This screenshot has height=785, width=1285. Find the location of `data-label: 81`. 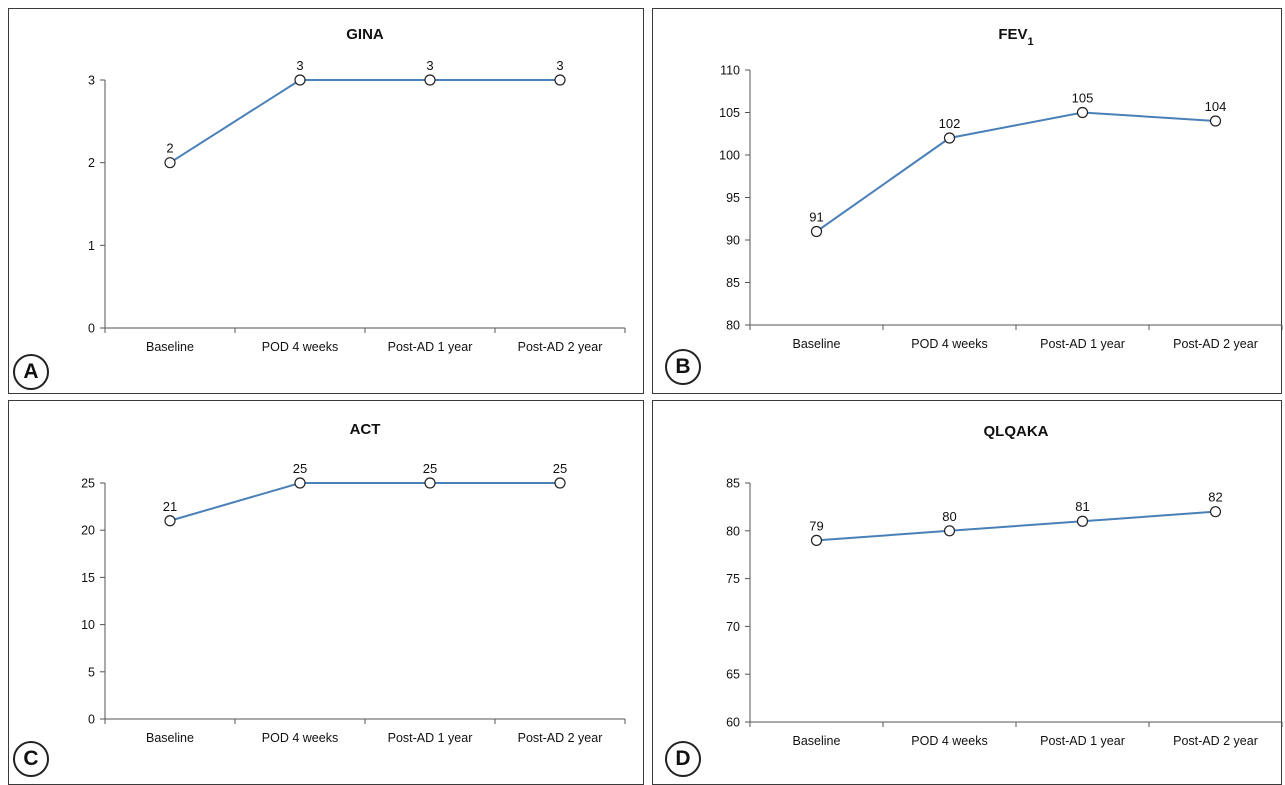

data-label: 81 is located at coordinates (1082, 506).